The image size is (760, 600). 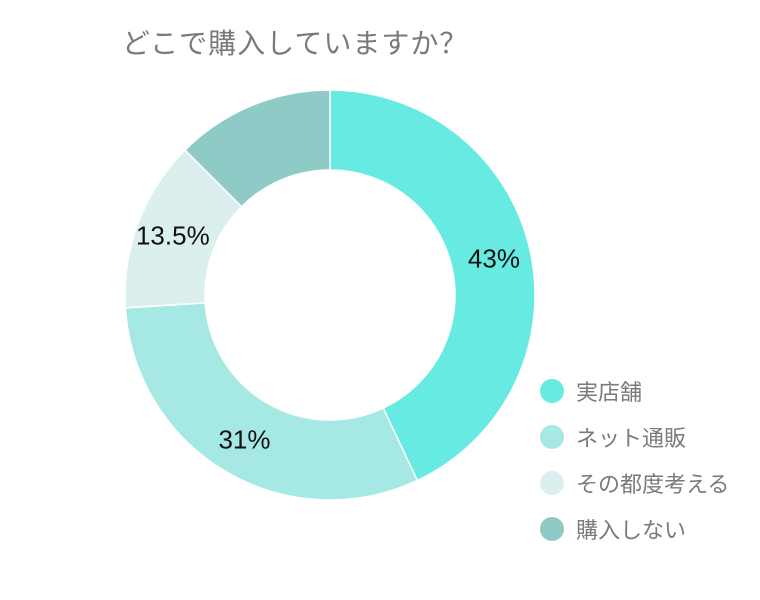 I want to click on legend-label-3: その都度考える, so click(x=653, y=485).